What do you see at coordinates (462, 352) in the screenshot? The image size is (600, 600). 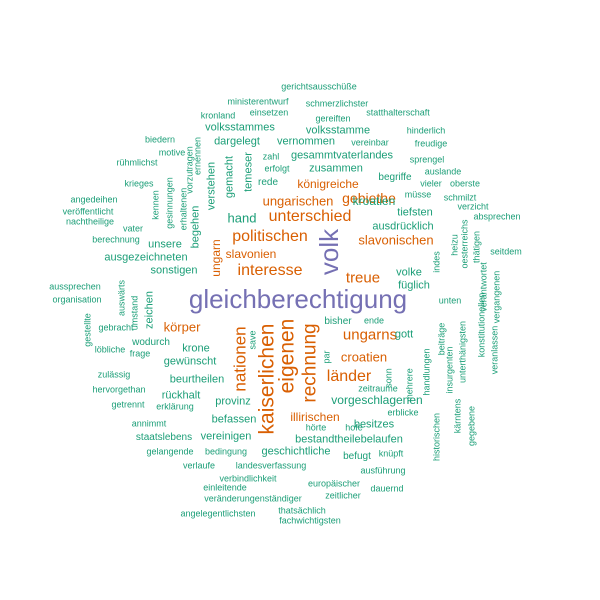 I see `word-109: unterthänigsten` at bounding box center [462, 352].